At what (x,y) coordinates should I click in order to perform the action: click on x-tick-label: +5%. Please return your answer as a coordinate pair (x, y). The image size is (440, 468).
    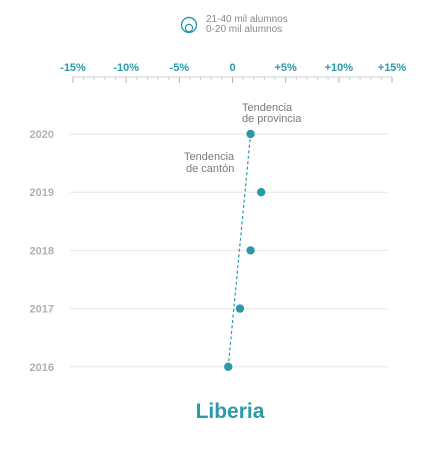
    Looking at the image, I should click on (286, 68).